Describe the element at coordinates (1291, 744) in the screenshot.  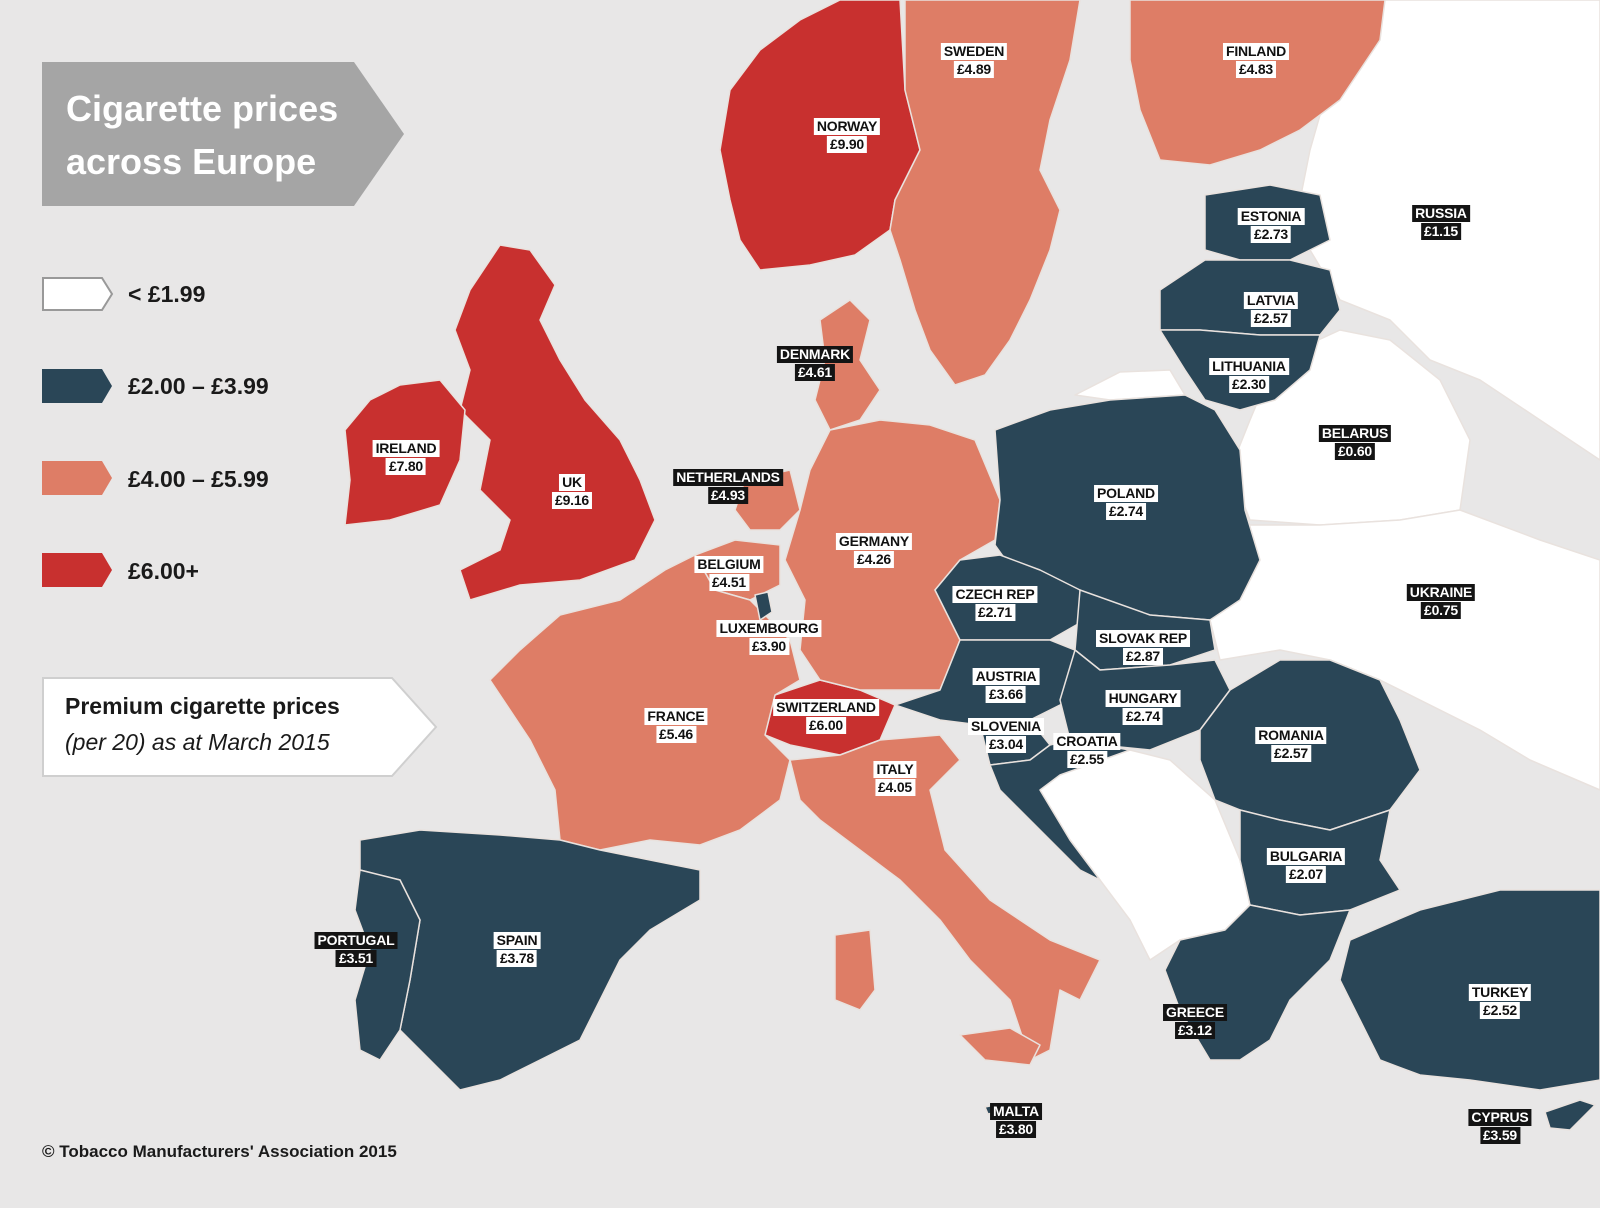
I see `country-label-romania: ROMANIA £2.57` at that location.